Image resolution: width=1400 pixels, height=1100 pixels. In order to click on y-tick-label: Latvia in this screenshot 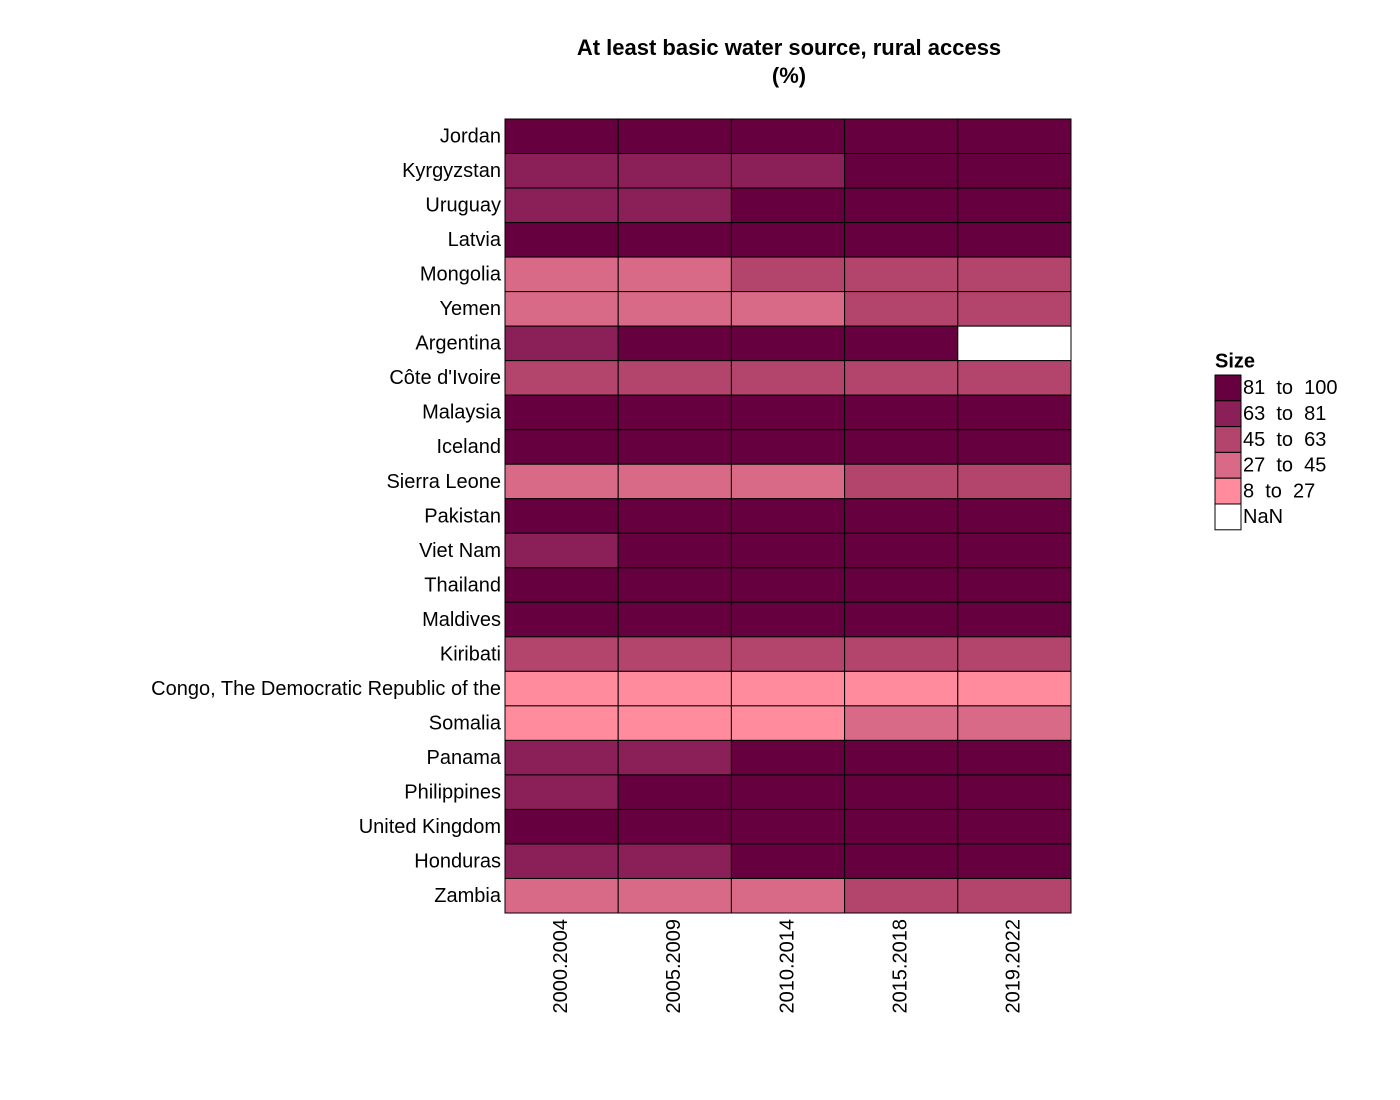, I will do `click(475, 240)`.